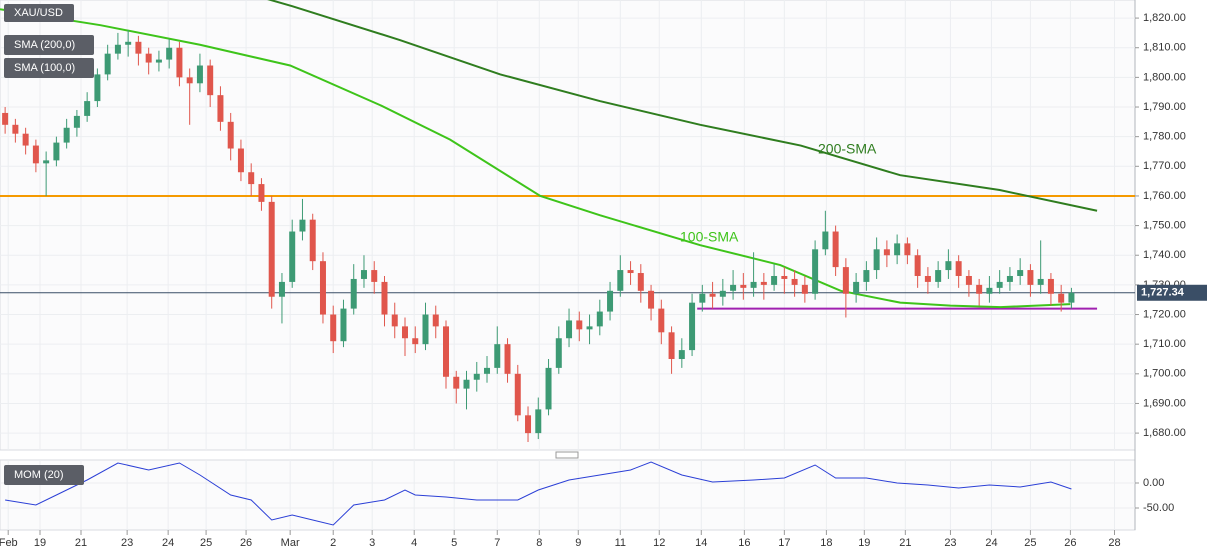 The width and height of the screenshot is (1207, 555). Describe the element at coordinates (1164, 314) in the screenshot. I see `y-tick-label: 1,720.00` at that location.